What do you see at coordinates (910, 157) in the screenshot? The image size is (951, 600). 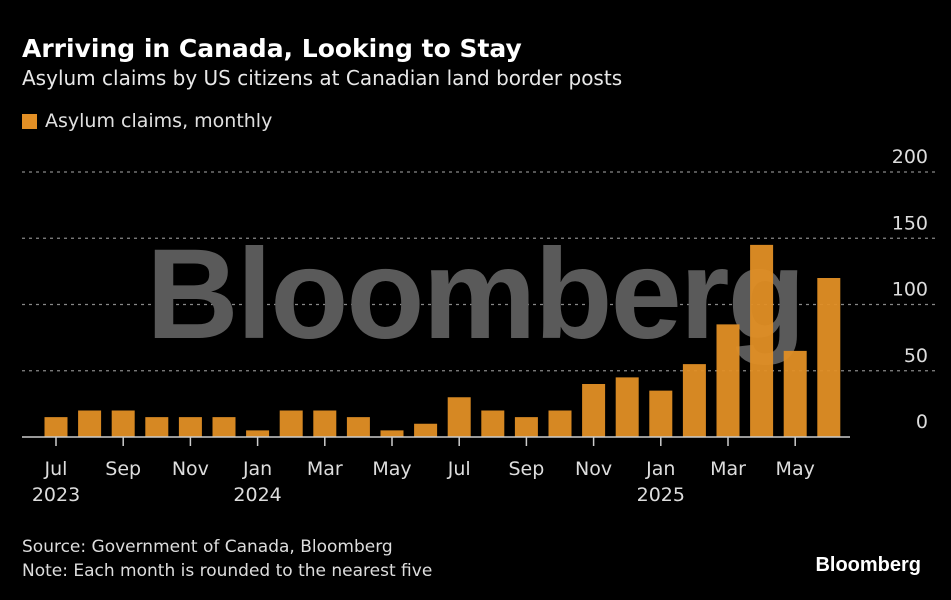 I see `y-tick-label: 200` at bounding box center [910, 157].